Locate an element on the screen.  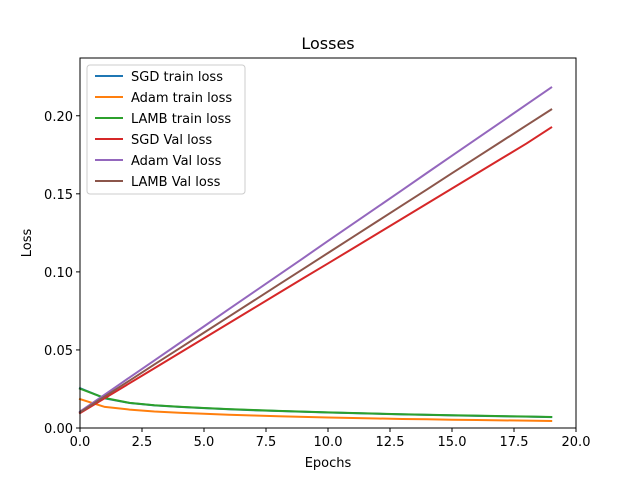
legend-label: Adam Val loss is located at coordinates (176, 161).